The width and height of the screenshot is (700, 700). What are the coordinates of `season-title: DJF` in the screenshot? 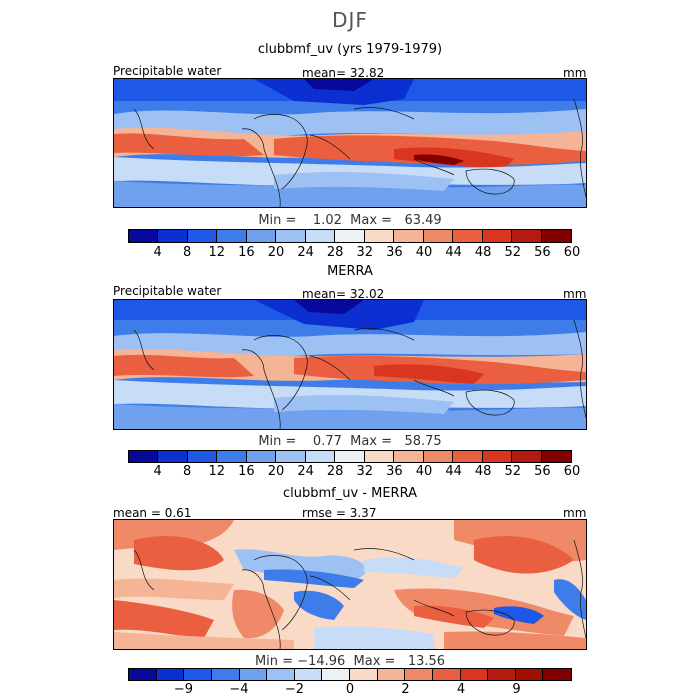 It's located at (350, 20).